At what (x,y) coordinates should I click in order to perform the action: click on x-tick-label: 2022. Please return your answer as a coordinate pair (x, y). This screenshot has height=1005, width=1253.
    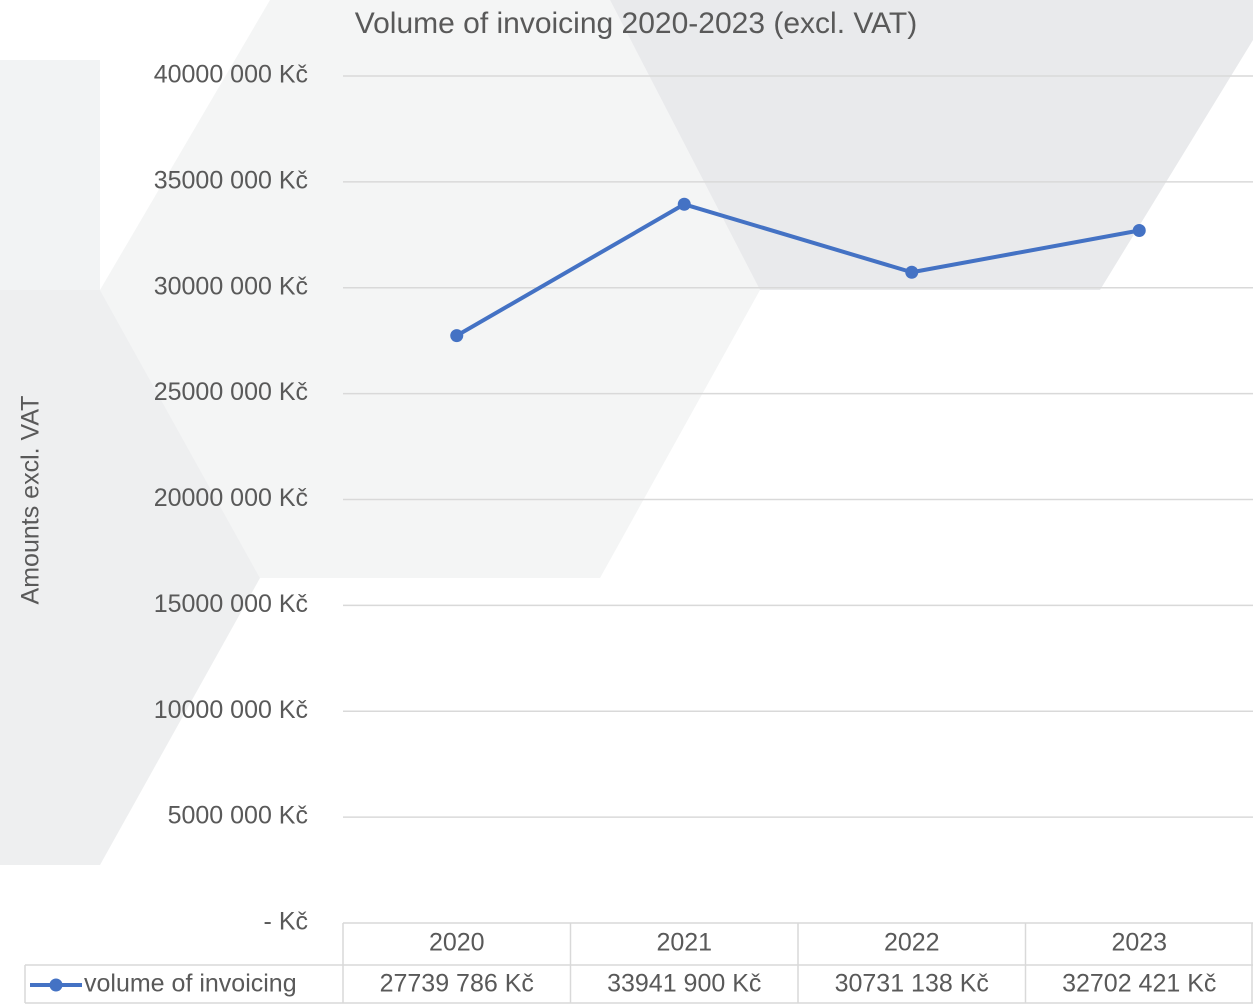
    Looking at the image, I should click on (912, 943).